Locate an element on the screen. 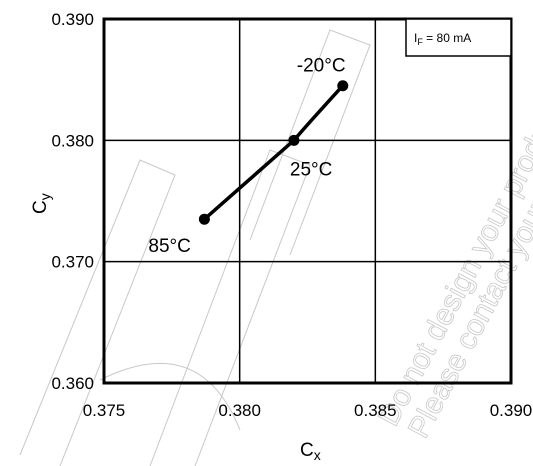 This screenshot has height=466, width=533. y-tick-label: 0.380 is located at coordinates (72, 140).